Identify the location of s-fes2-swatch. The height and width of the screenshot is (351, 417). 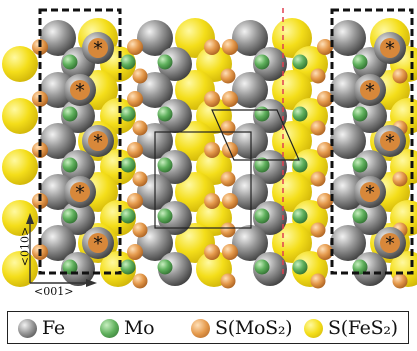
(313, 328).